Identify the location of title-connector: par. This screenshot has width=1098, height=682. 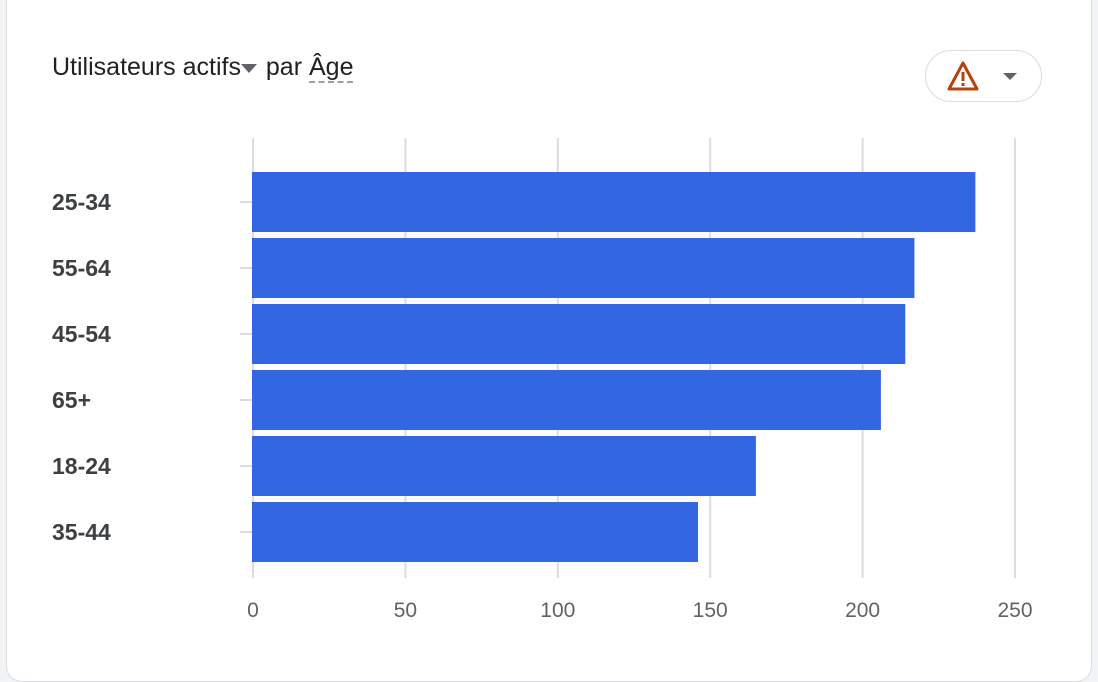
(284, 67).